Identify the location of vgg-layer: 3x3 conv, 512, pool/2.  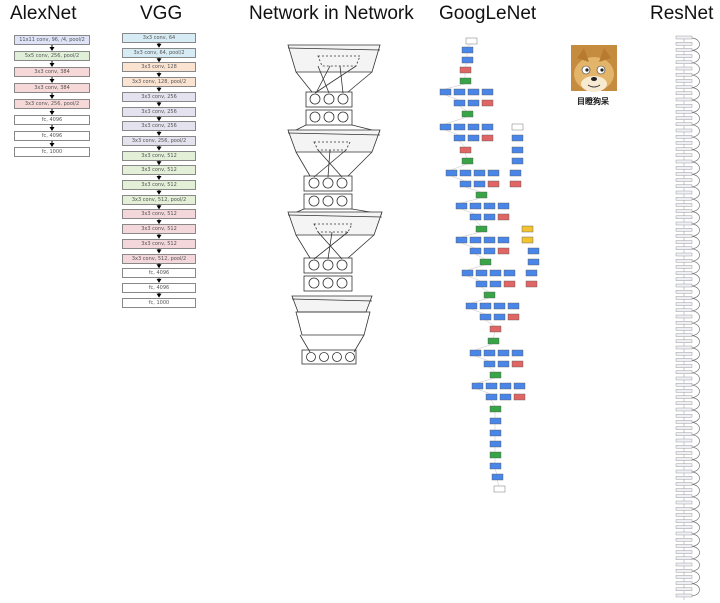
(159, 258).